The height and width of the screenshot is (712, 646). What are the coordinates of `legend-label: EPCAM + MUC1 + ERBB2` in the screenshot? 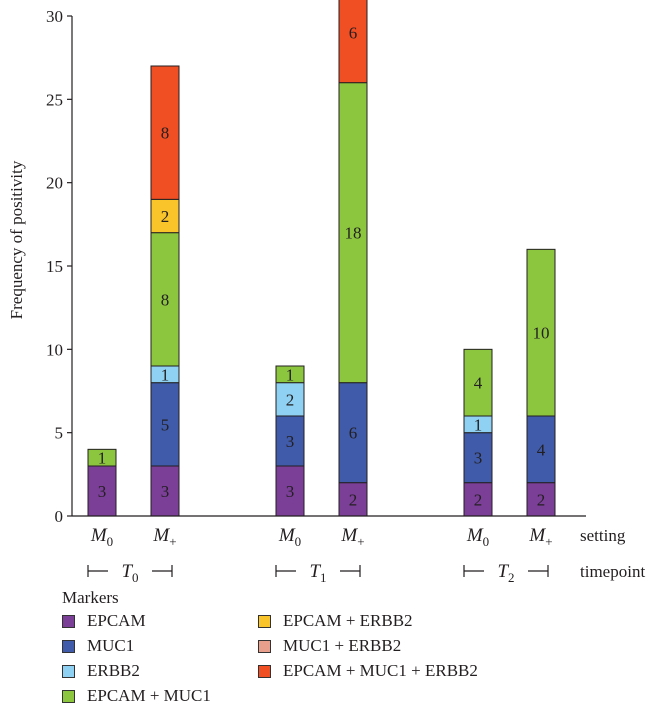 It's located at (380, 670).